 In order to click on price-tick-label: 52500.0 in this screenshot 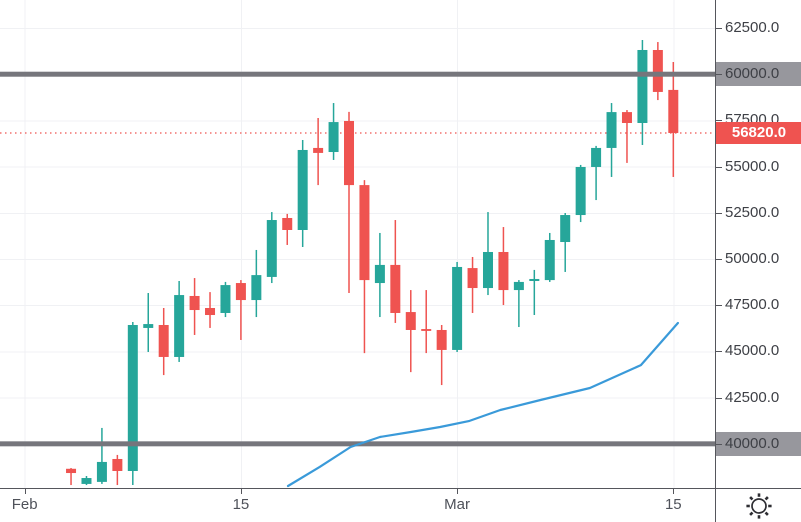, I will do `click(752, 212)`.